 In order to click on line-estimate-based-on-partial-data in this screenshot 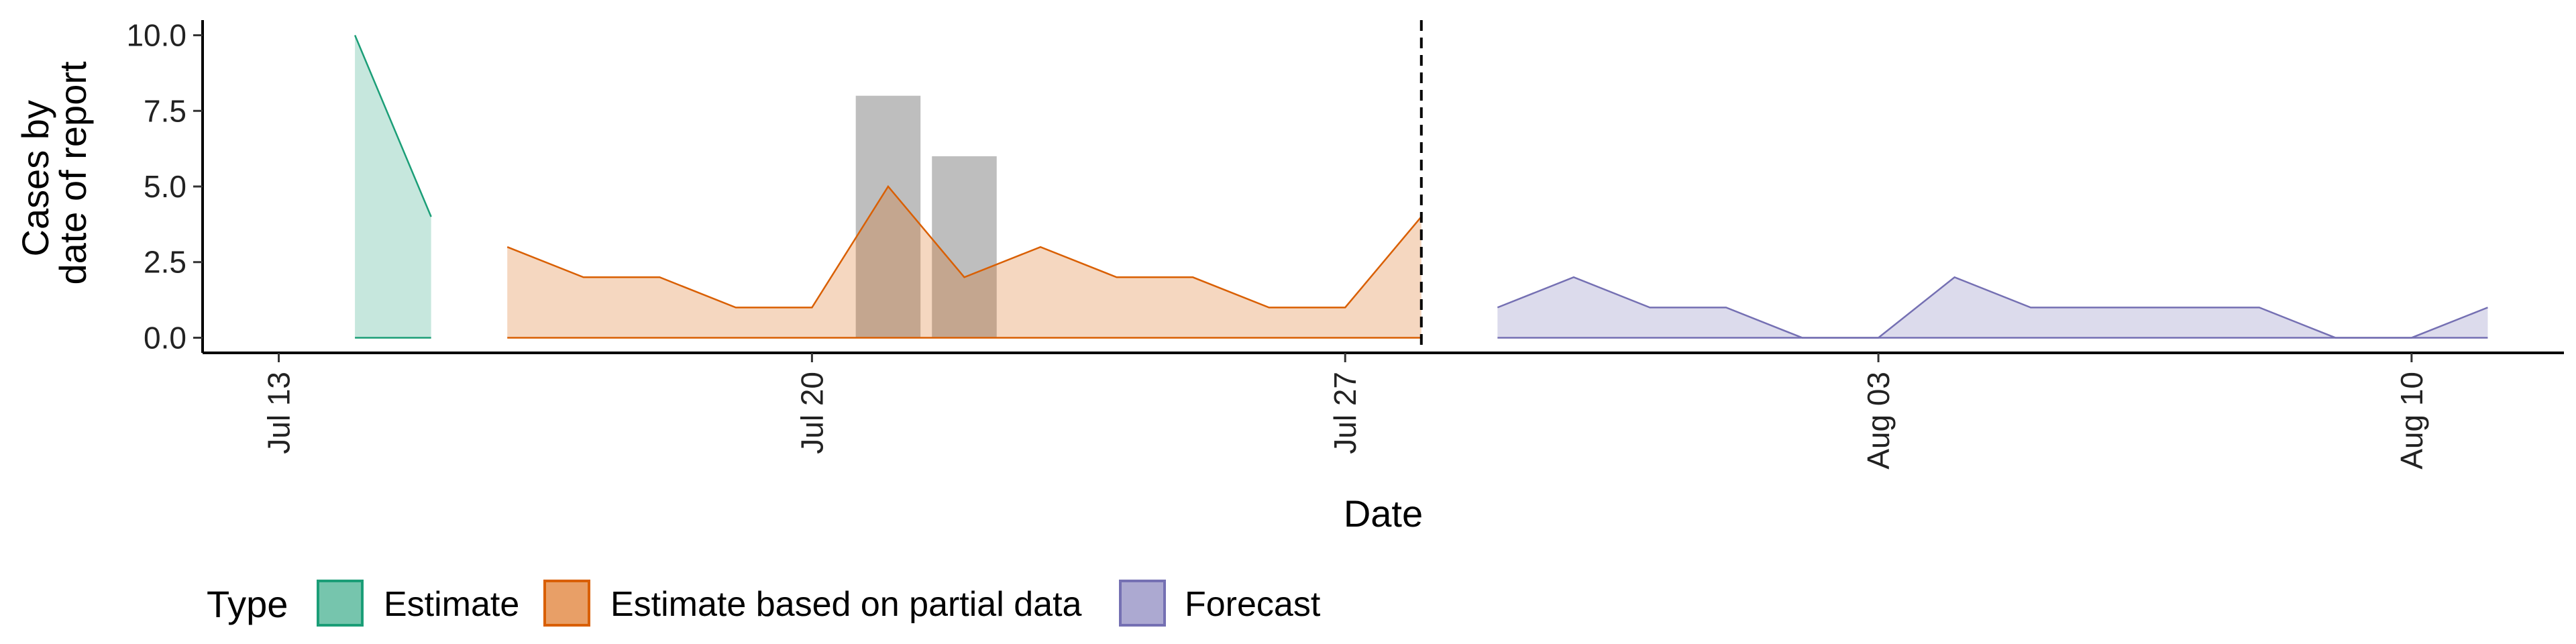, I will do `click(964, 246)`.